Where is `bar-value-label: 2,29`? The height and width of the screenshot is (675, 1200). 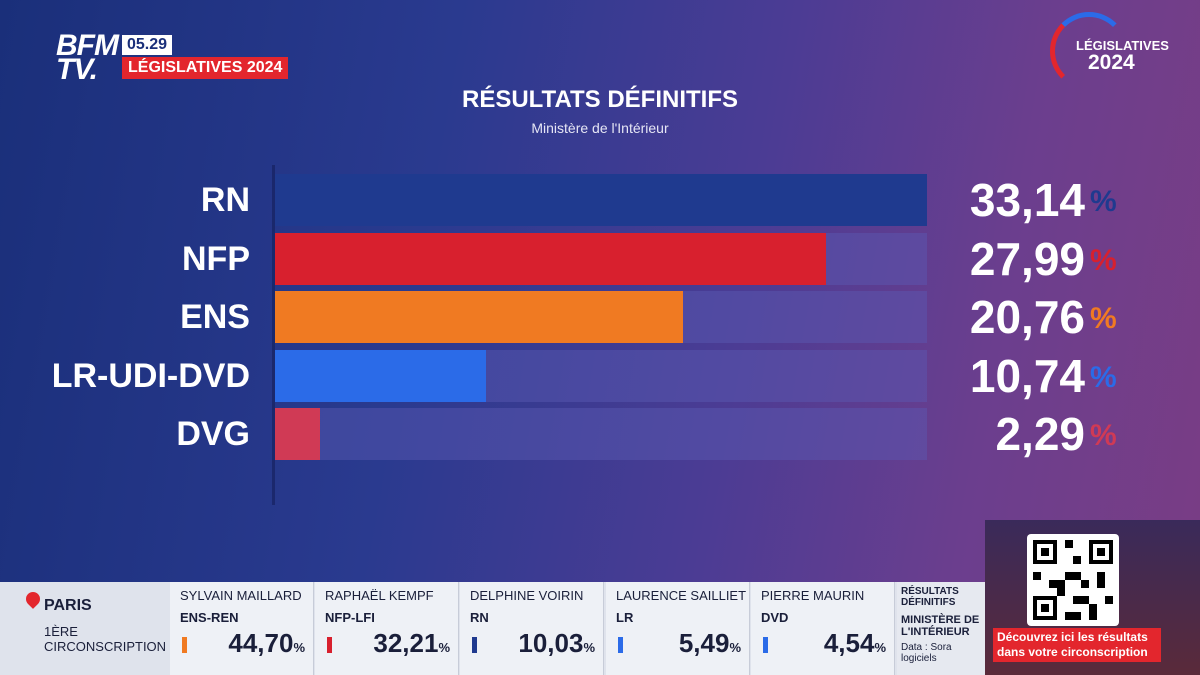
bar-value-label: 2,29 is located at coordinates (1040, 434).